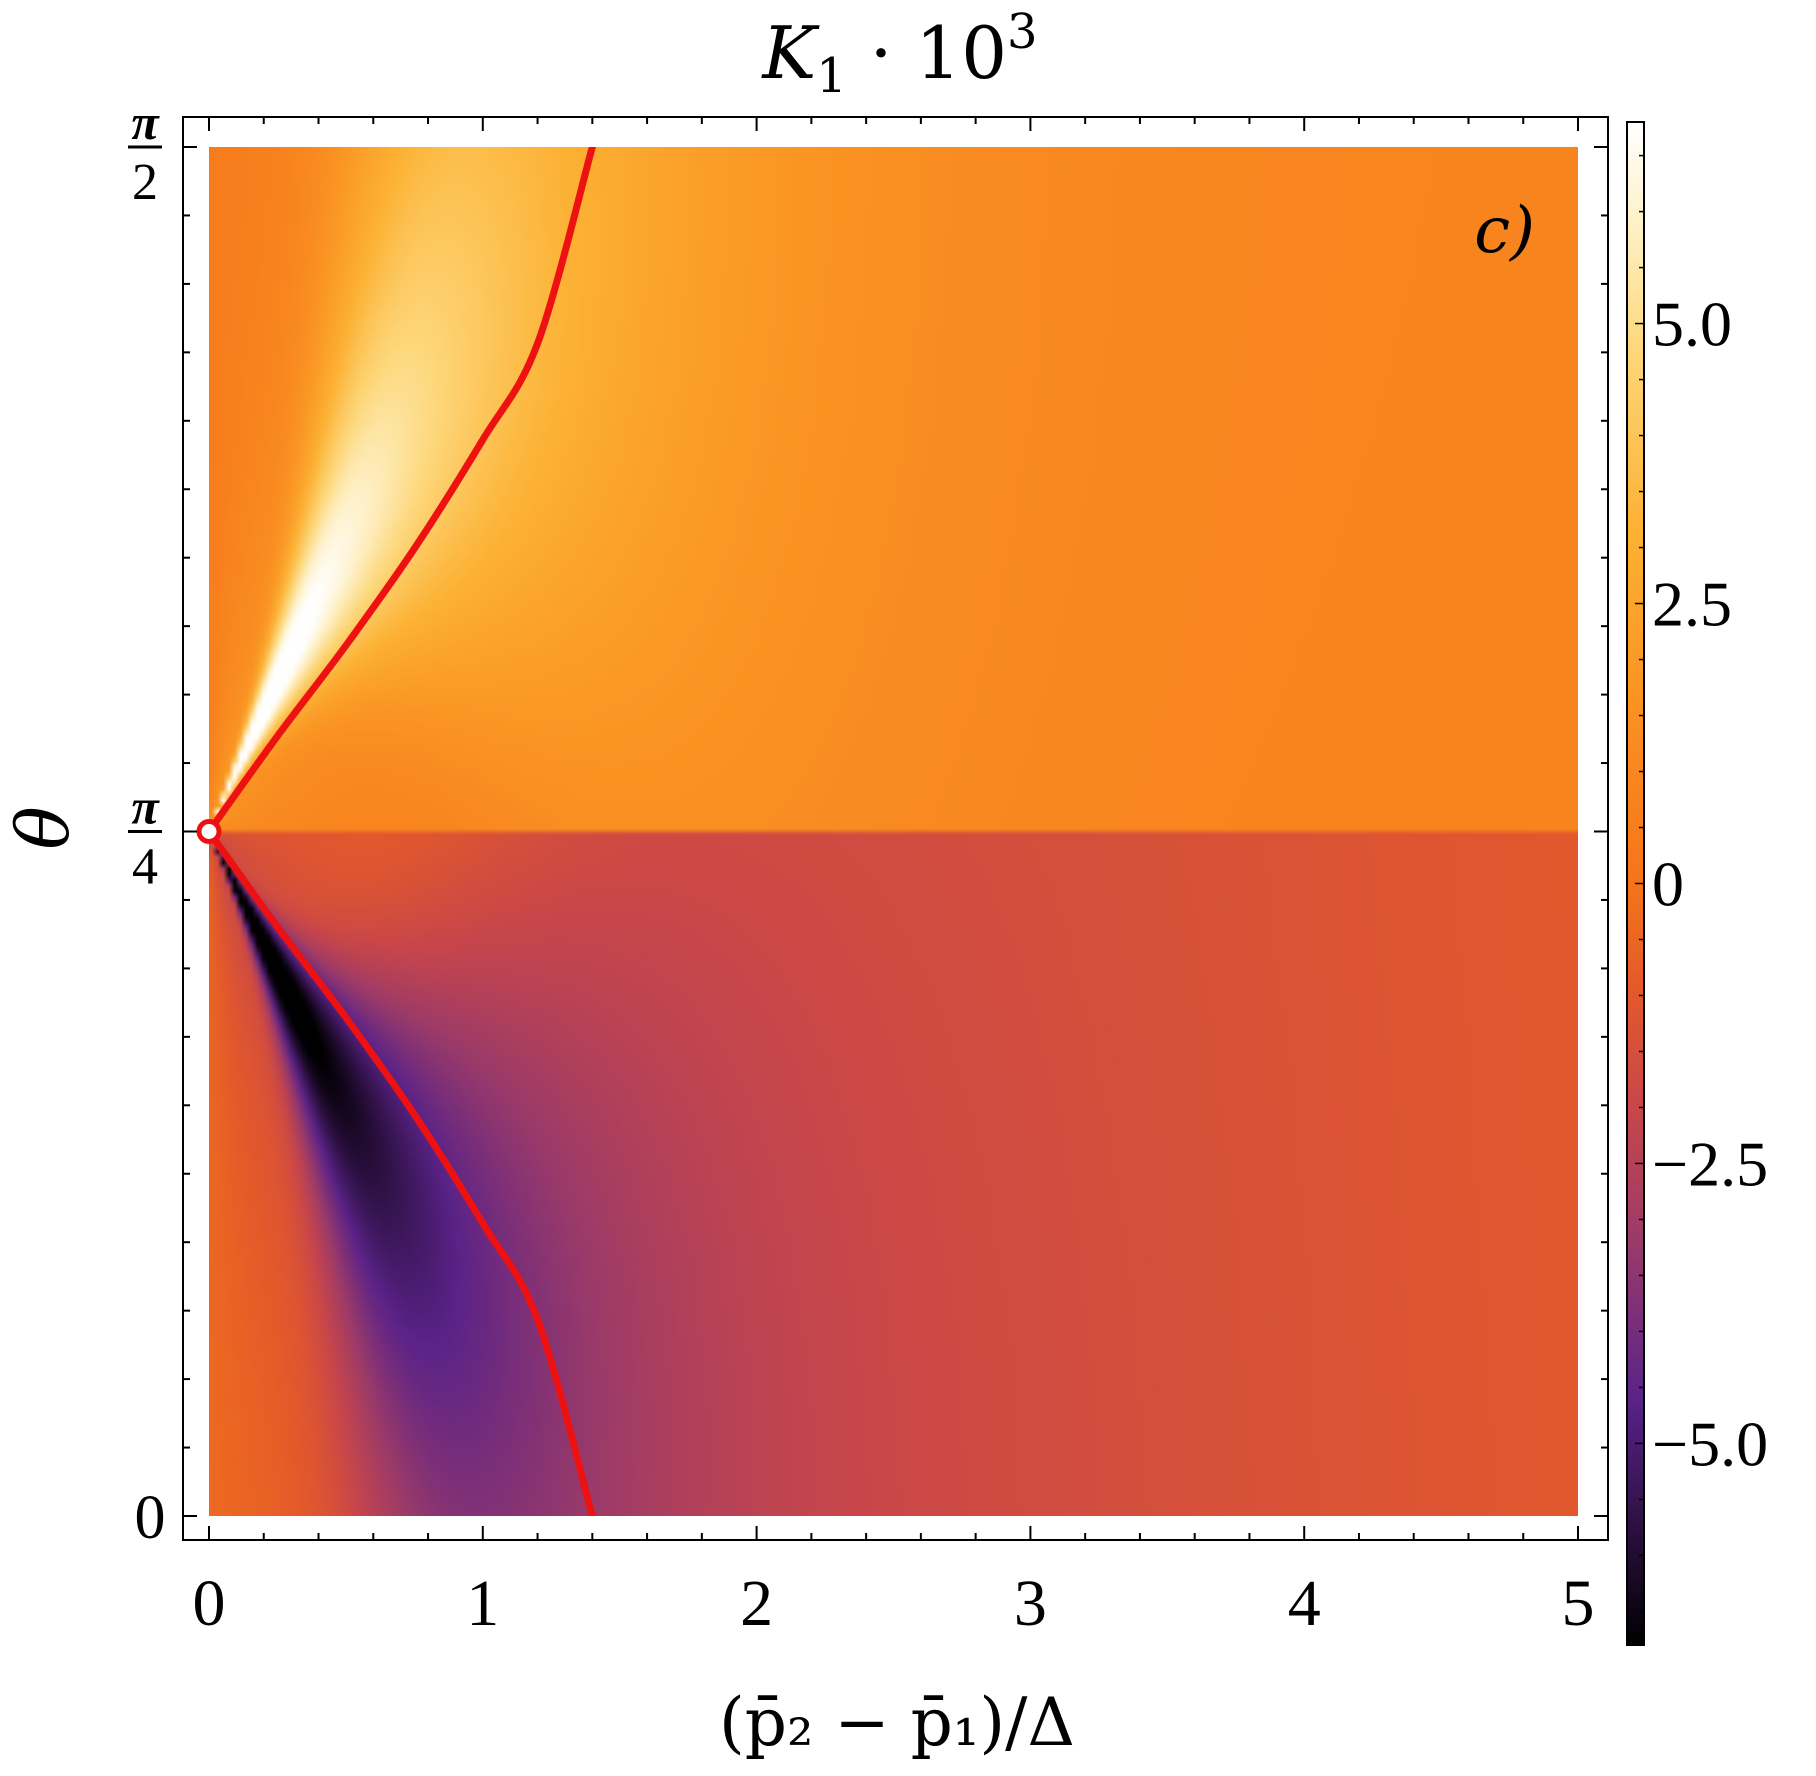  Describe the element at coordinates (1692, 324) in the screenshot. I see `colorbar-tick-label: 5.0` at that location.